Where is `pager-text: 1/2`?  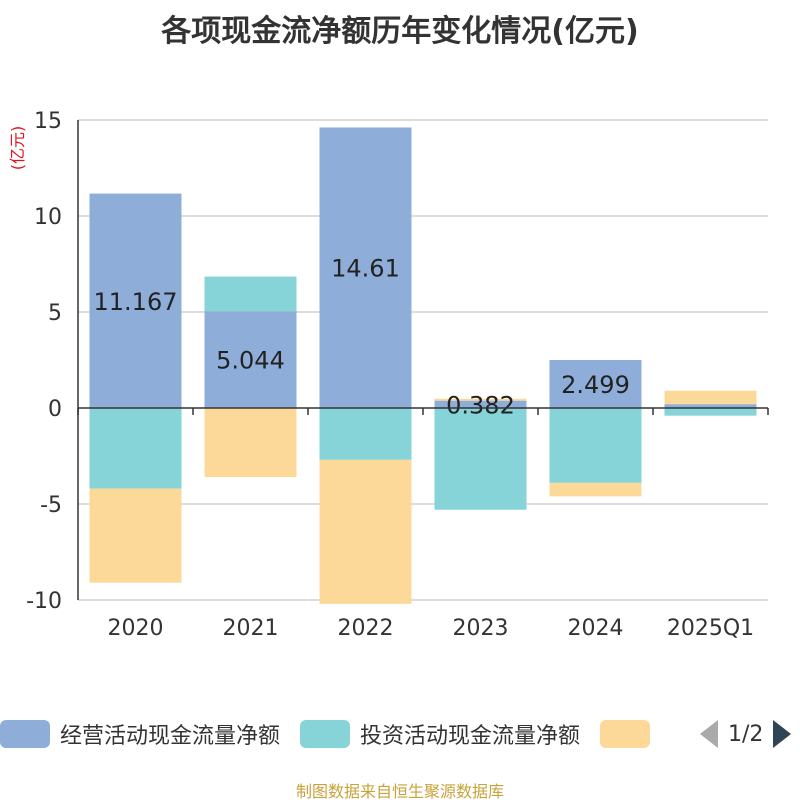 pager-text: 1/2 is located at coordinates (746, 734).